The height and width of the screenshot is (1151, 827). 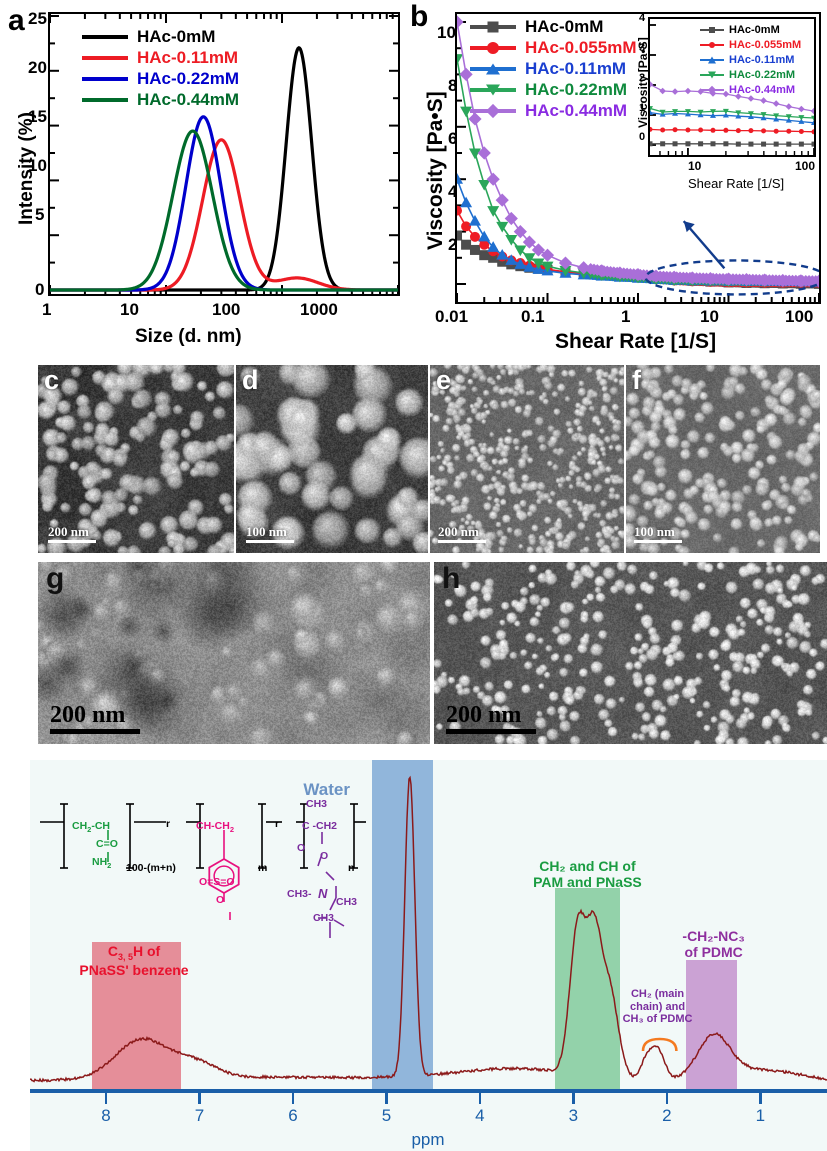 I want to click on pam-line-1: CH₂ and CH of, so click(x=587, y=866).